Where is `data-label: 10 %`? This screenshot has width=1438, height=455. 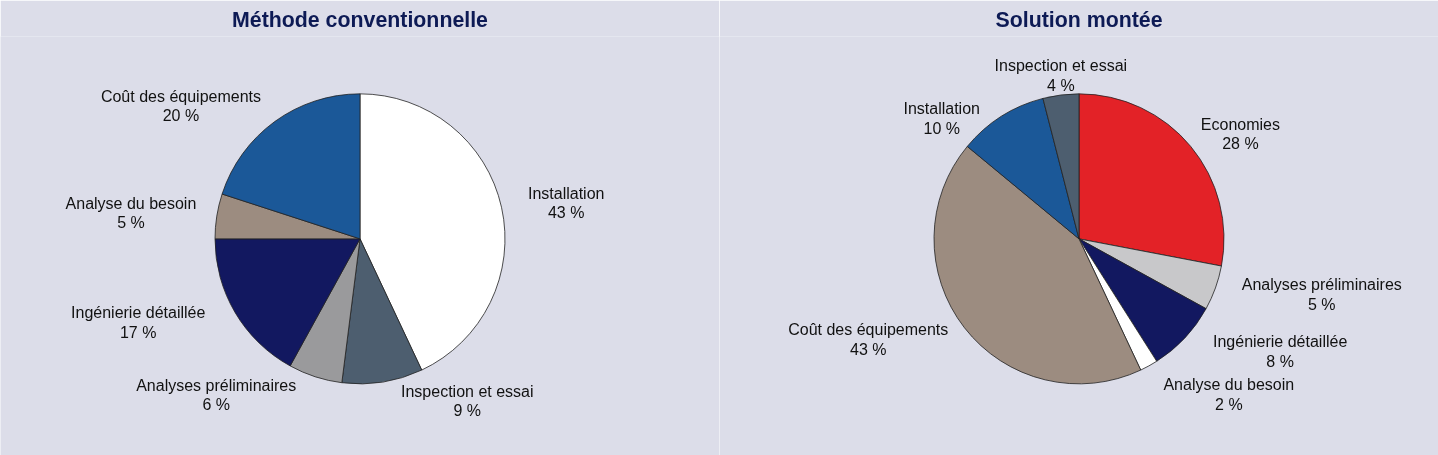
data-label: 10 % is located at coordinates (941, 128).